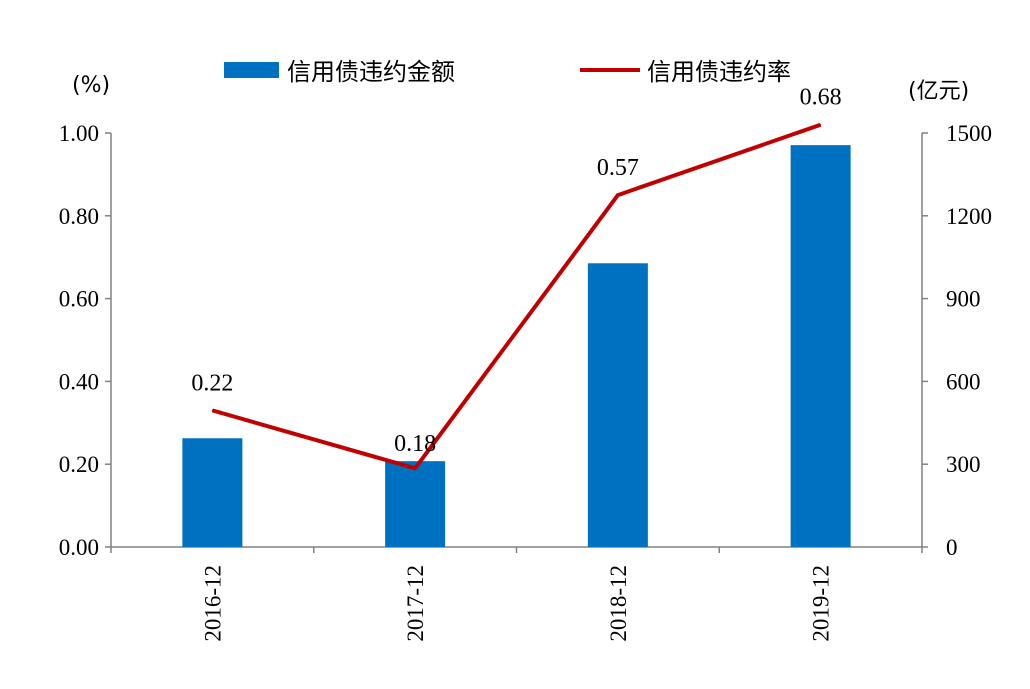 The height and width of the screenshot is (689, 1030). What do you see at coordinates (963, 464) in the screenshot?
I see `right-tick-label: 300` at bounding box center [963, 464].